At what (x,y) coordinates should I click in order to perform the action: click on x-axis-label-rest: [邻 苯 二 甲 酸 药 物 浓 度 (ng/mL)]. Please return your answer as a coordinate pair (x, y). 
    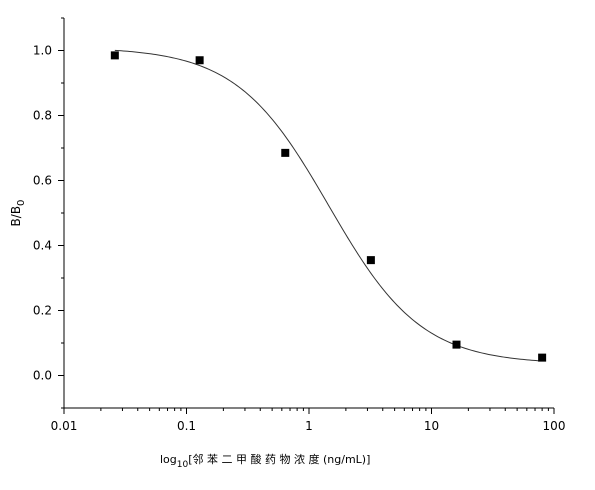
    Looking at the image, I should click on (279, 459).